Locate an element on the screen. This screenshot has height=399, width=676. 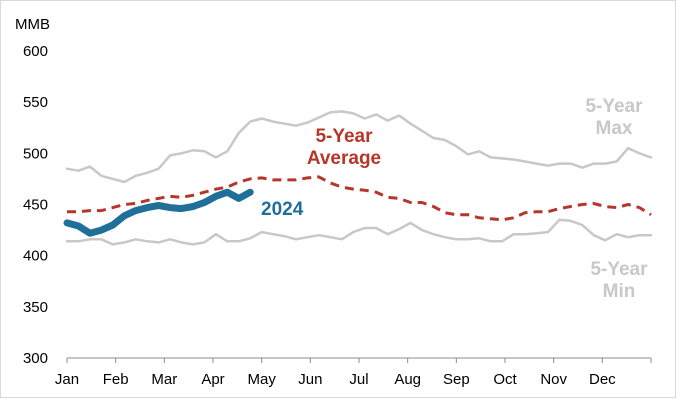
y-tick-label: 450 is located at coordinates (35, 205).